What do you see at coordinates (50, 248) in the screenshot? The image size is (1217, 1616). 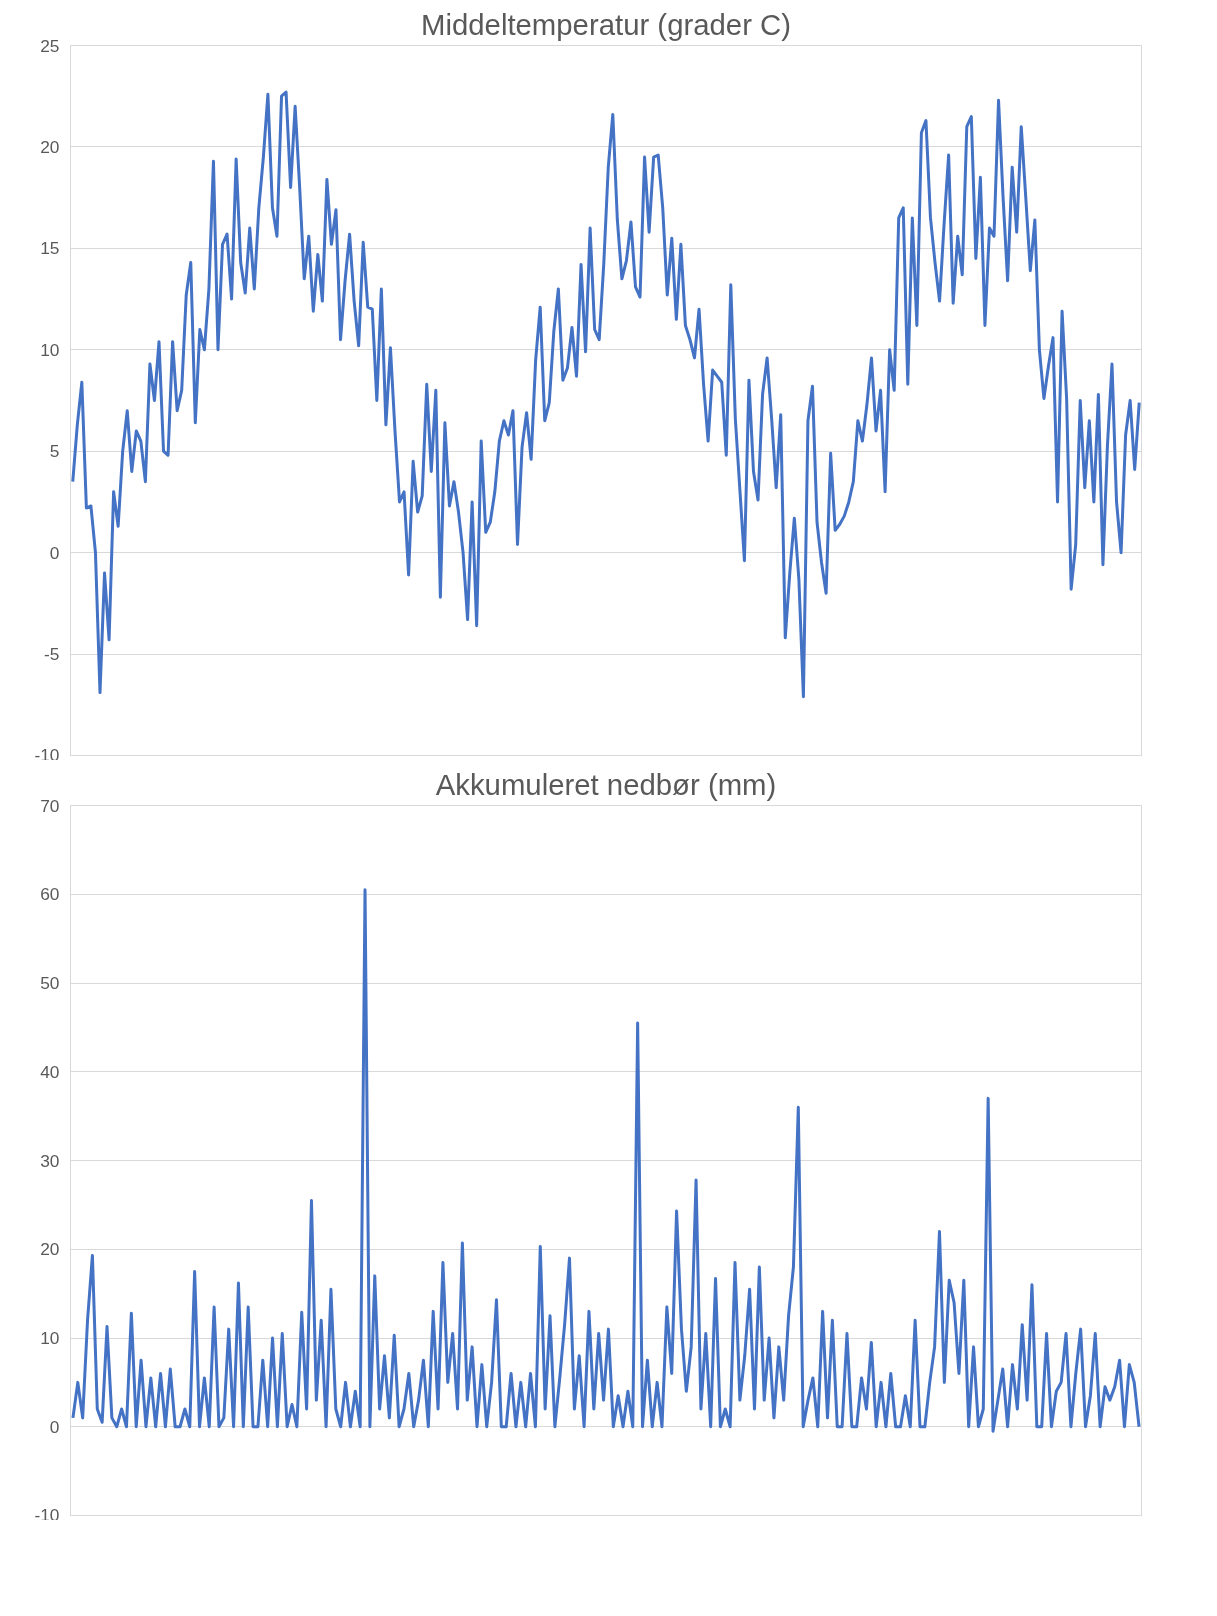 I see `y-tick-label: 15` at bounding box center [50, 248].